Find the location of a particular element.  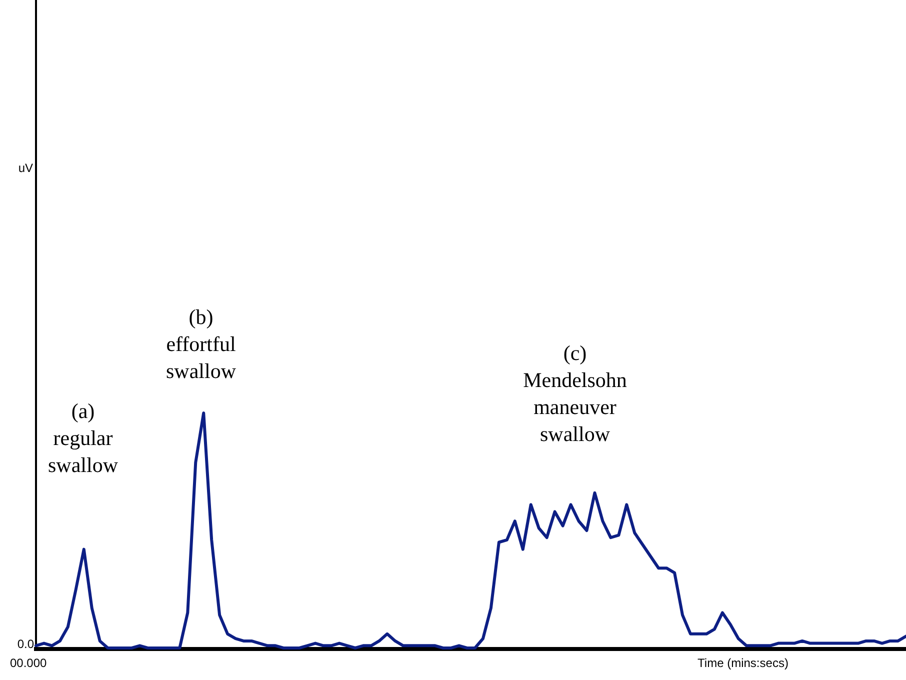

annotation: (a) regular swallow is located at coordinates (83, 438).